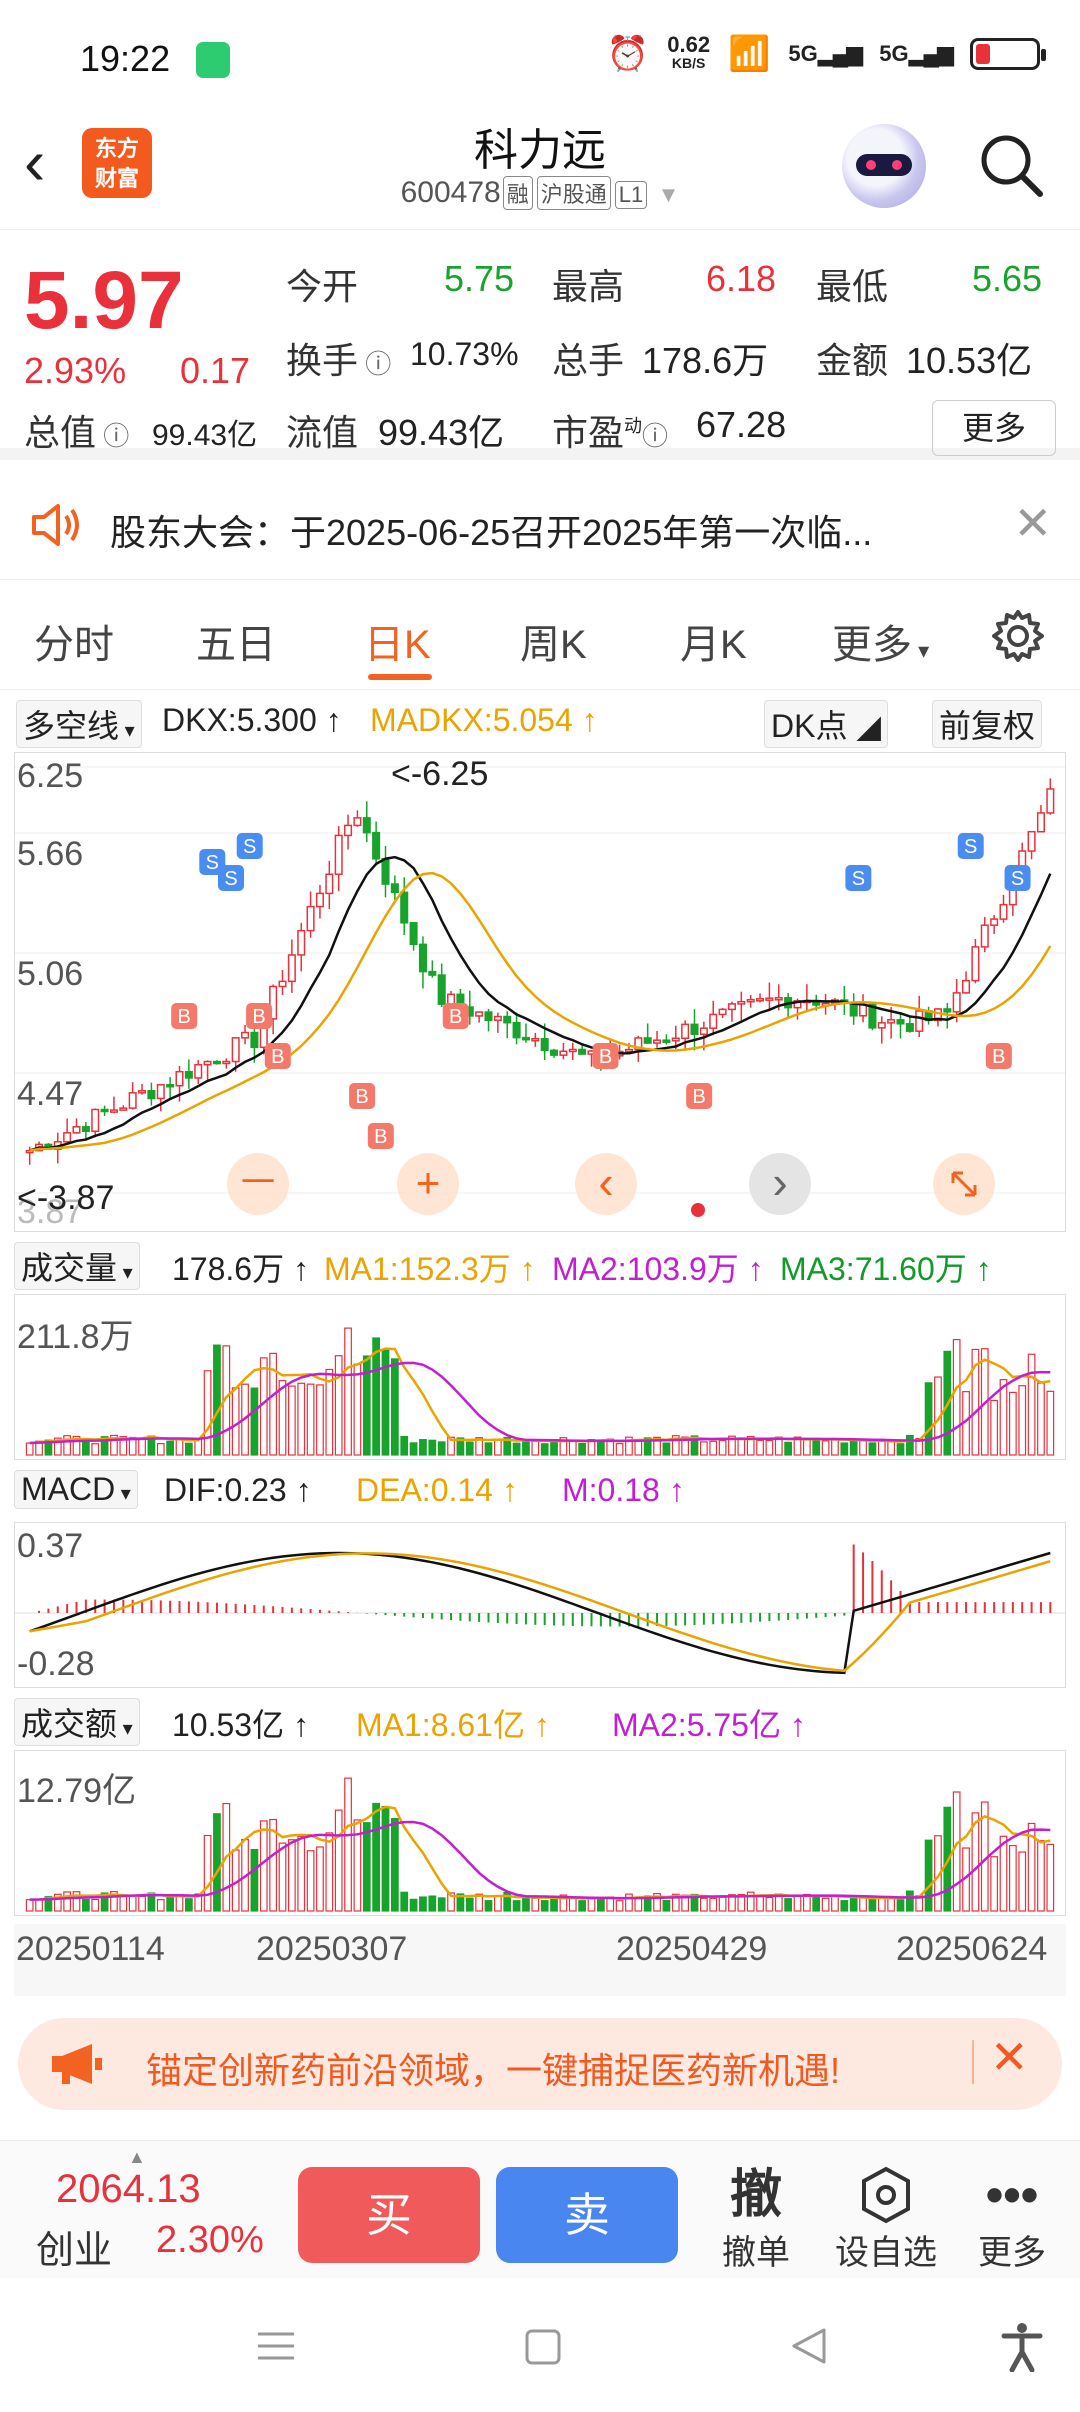 This screenshot has width=1080, height=2412. What do you see at coordinates (540, 1833) in the screenshot?
I see `amount-chart: 12.79亿` at bounding box center [540, 1833].